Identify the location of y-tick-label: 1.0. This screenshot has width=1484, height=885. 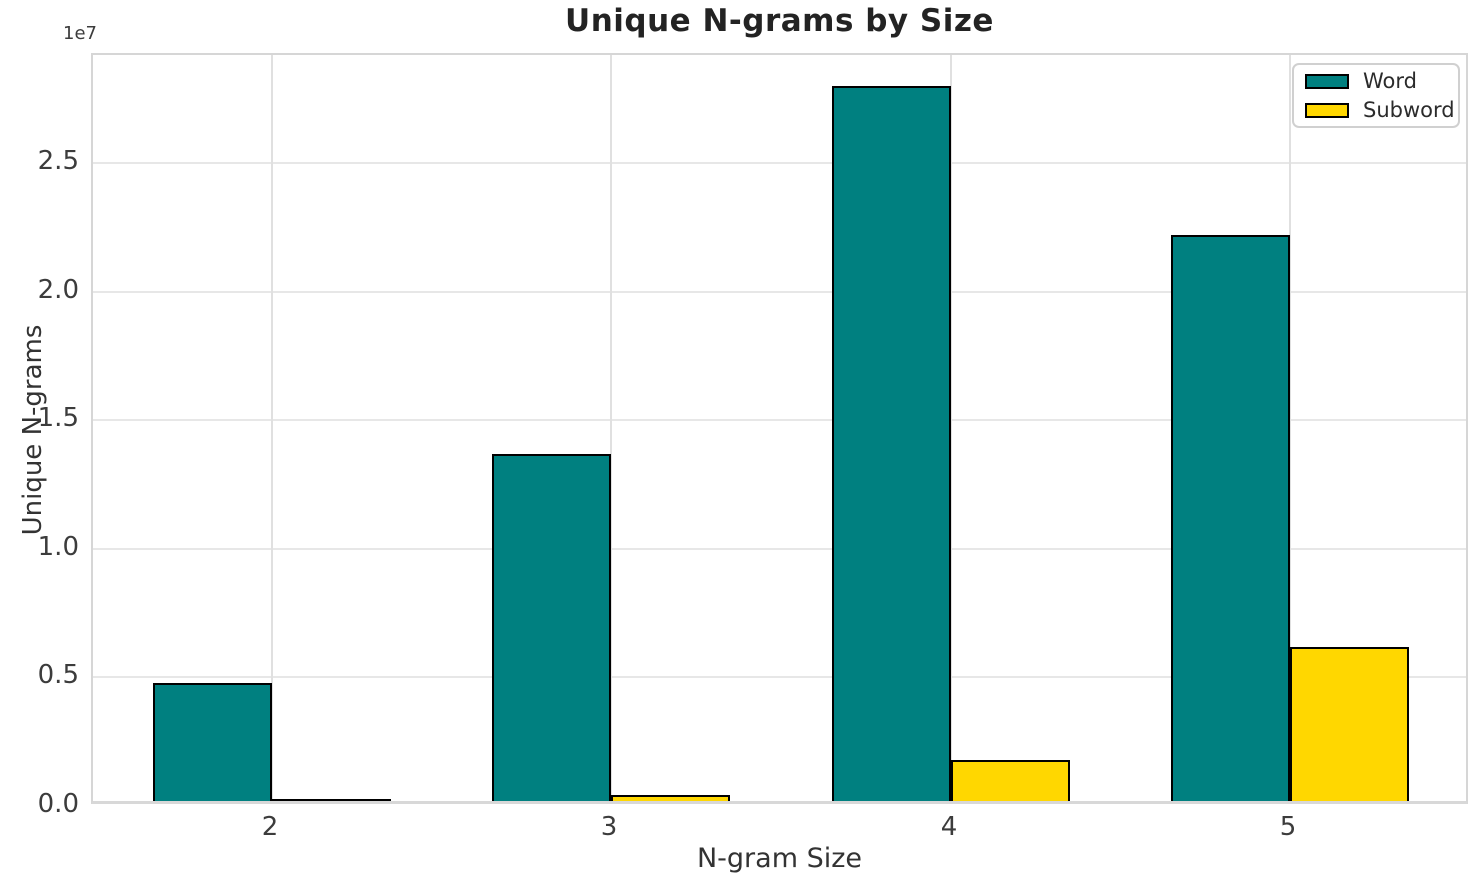
(58, 547).